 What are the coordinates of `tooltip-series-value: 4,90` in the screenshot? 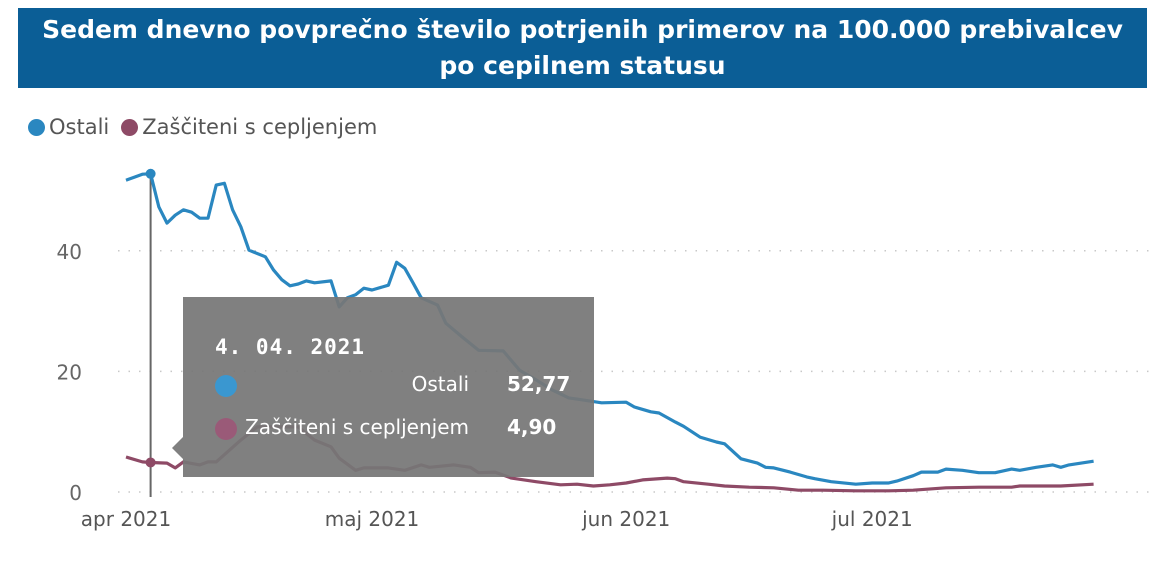 It's located at (532, 427).